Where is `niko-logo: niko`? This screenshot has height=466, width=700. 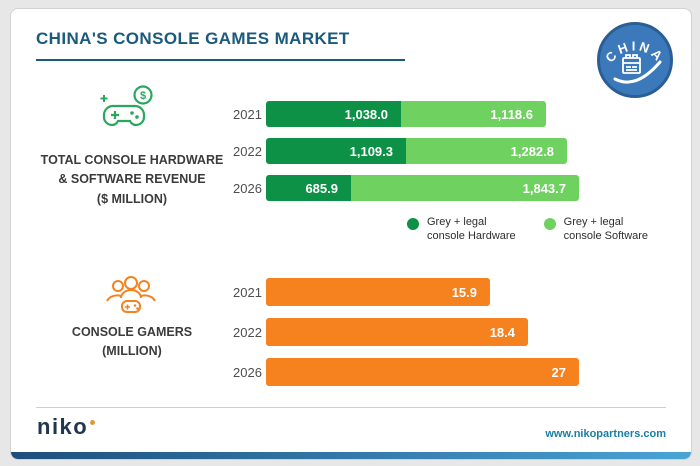
niko-logo: niko is located at coordinates (66, 427).